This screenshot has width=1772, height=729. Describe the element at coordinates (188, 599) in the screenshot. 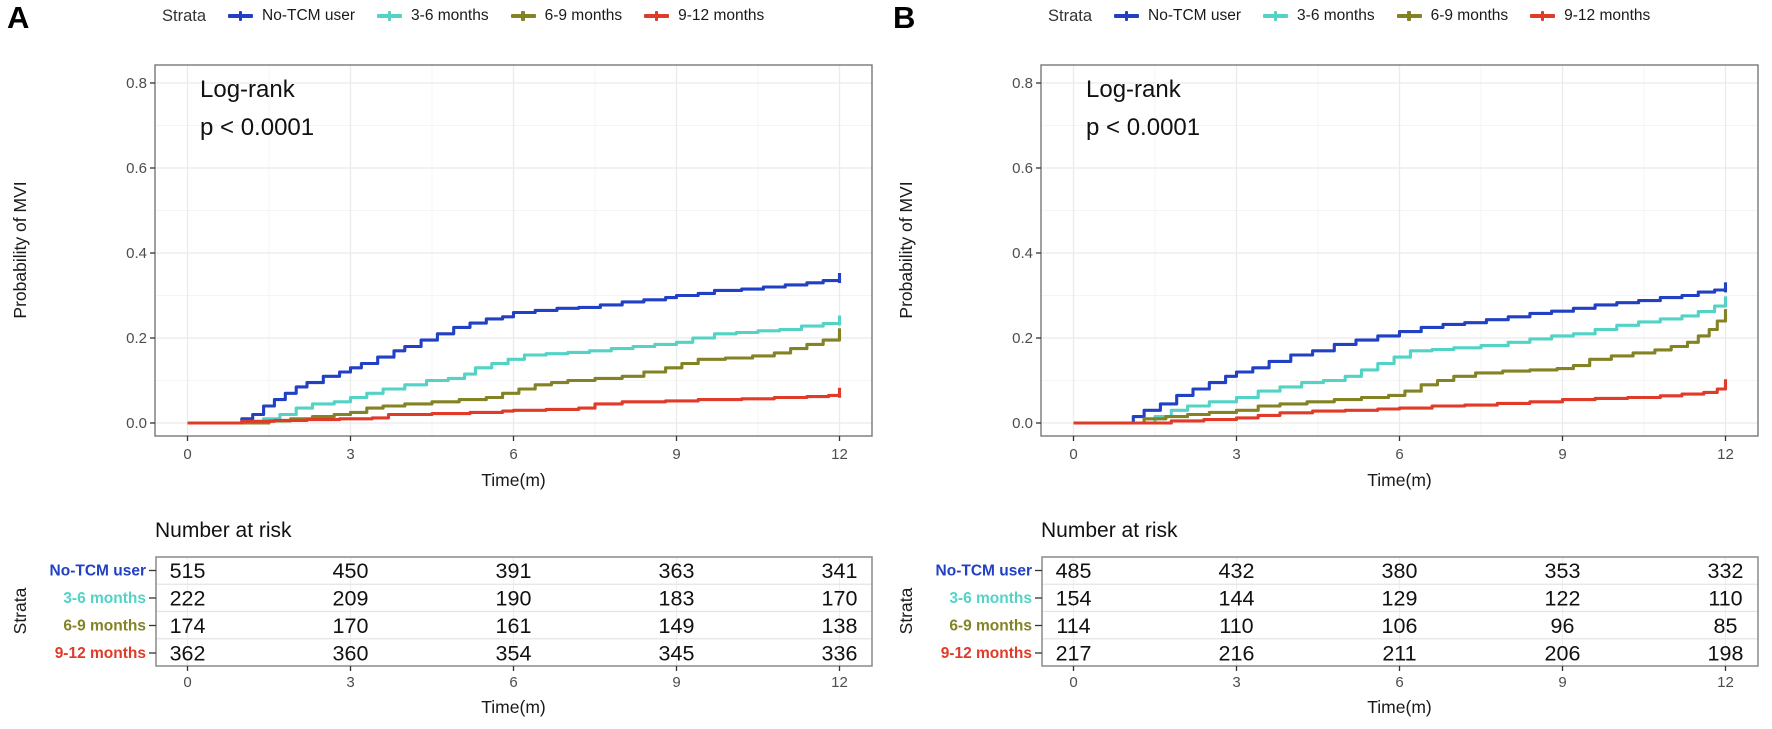

I see `risk-count: 222` at that location.